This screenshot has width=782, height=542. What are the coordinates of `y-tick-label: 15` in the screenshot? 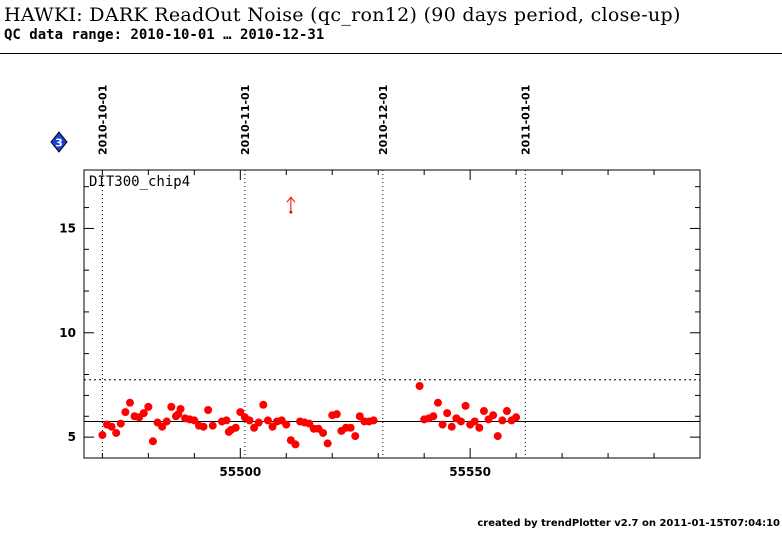 It's located at (67, 228).